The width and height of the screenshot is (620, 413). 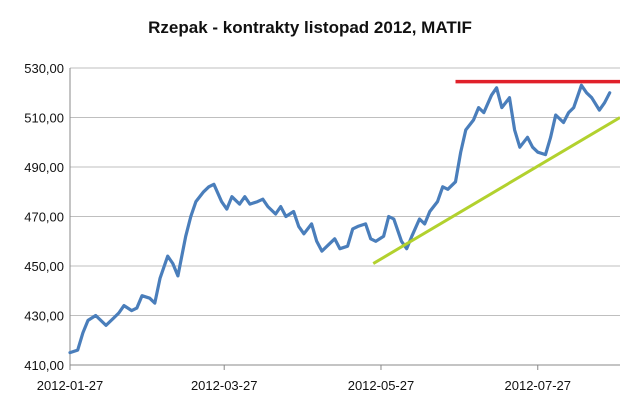 I want to click on support-line, so click(x=496, y=190).